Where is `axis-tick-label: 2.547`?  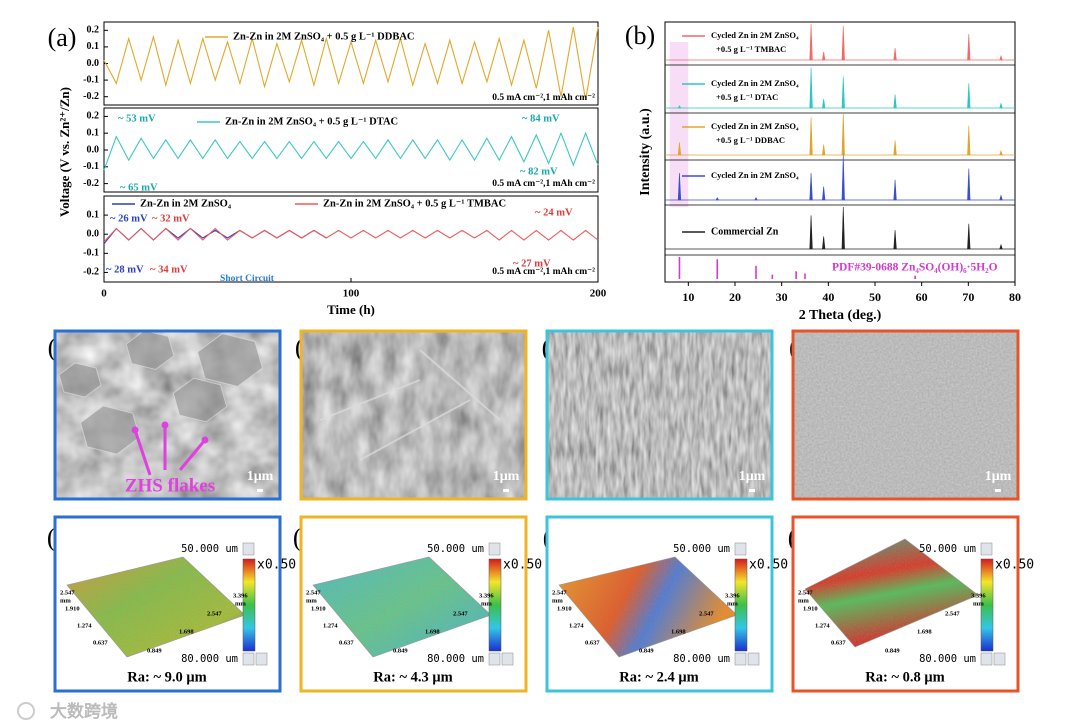
axis-tick-label: 2.547 is located at coordinates (559, 592).